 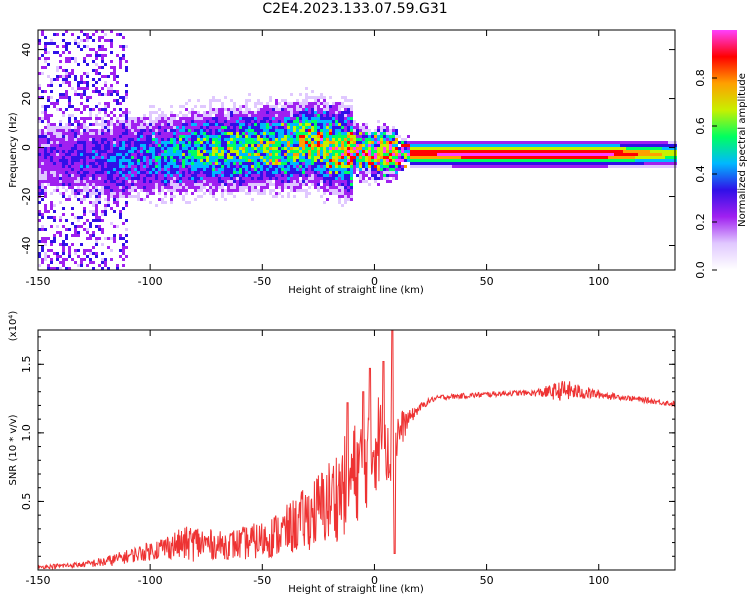 What do you see at coordinates (26, 246) in the screenshot?
I see `y-tick-label: -40` at bounding box center [26, 246].